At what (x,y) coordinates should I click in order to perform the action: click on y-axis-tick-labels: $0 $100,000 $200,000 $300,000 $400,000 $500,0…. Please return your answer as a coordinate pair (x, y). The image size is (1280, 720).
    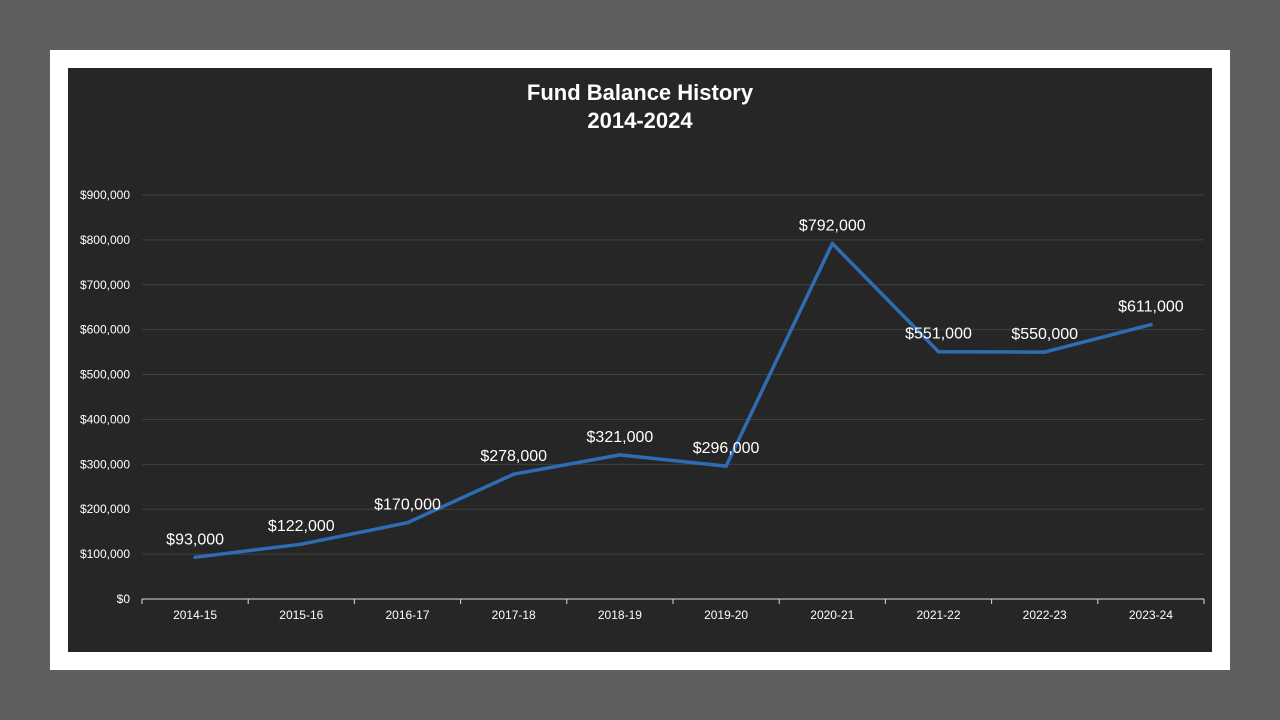
    Looking at the image, I should click on (105, 397).